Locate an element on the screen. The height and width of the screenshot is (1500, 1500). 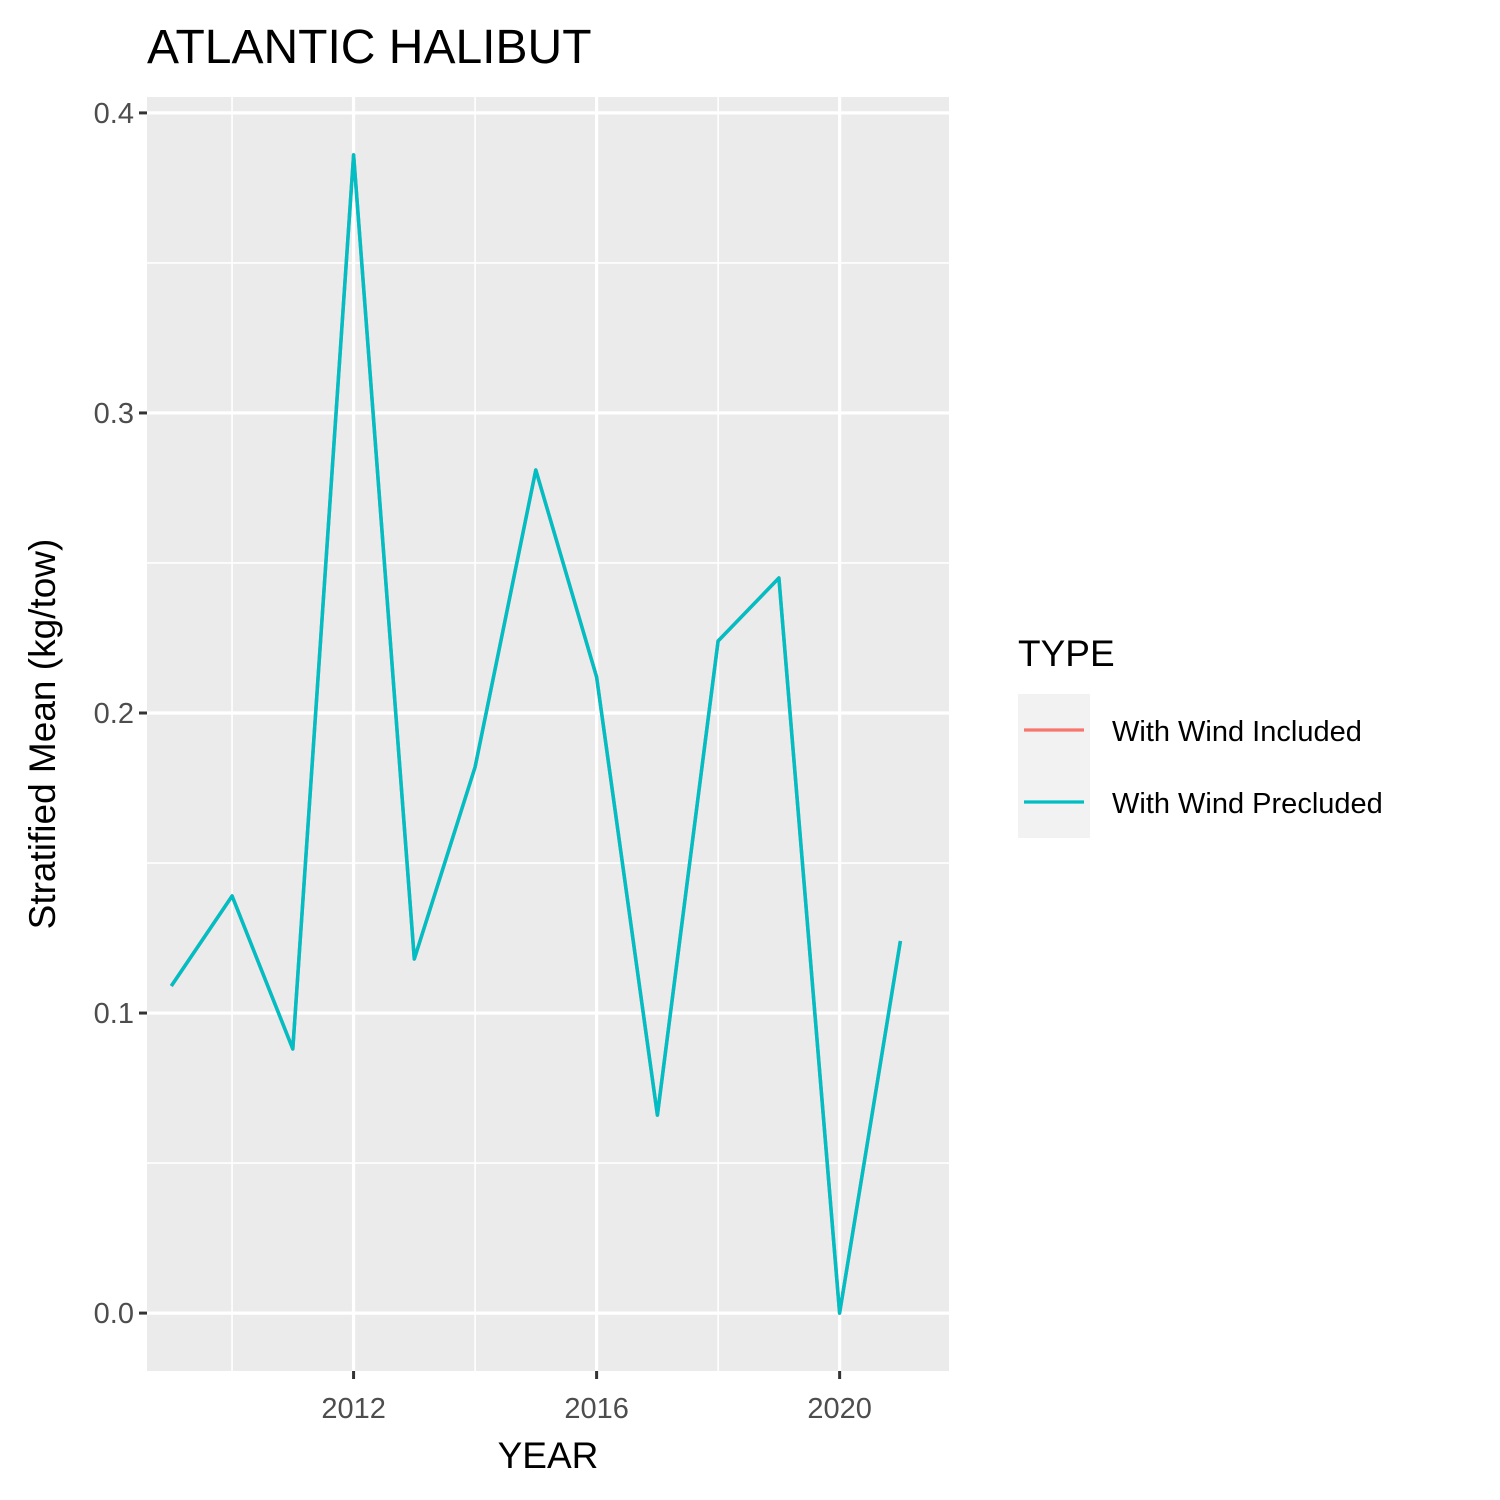
x-axis-title: YEAR is located at coordinates (548, 1455).